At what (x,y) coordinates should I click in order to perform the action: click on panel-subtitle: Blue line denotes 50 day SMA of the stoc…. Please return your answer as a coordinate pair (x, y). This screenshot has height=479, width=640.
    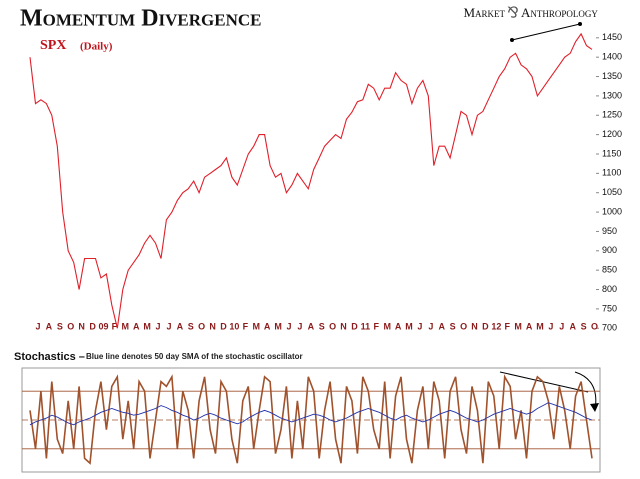
    Looking at the image, I should click on (194, 356).